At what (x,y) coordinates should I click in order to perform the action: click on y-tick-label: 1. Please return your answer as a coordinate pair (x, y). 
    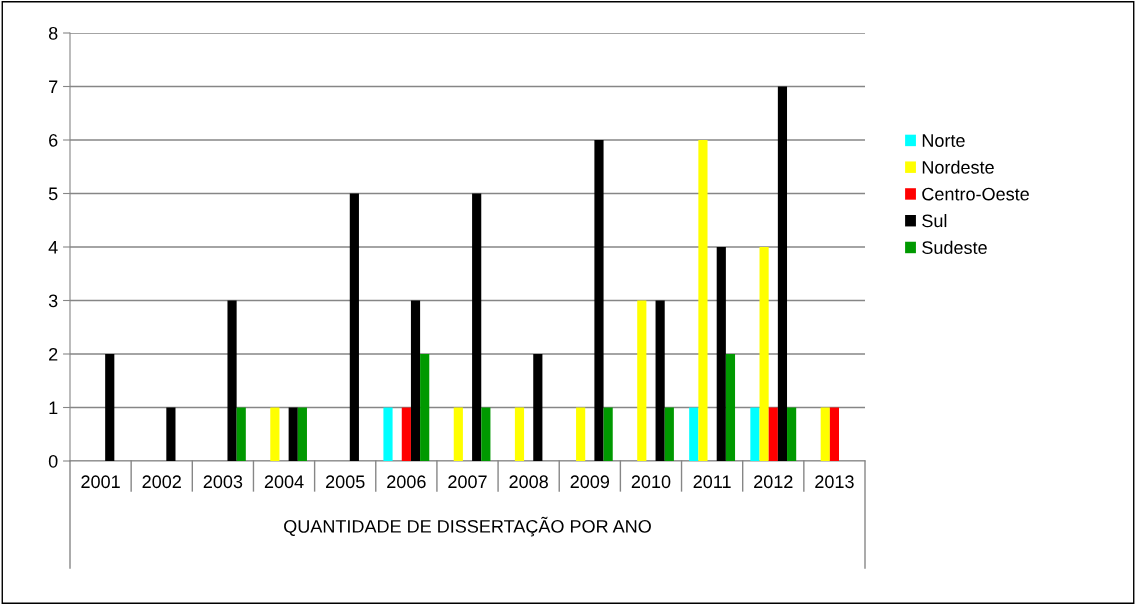
    Looking at the image, I should click on (53, 408).